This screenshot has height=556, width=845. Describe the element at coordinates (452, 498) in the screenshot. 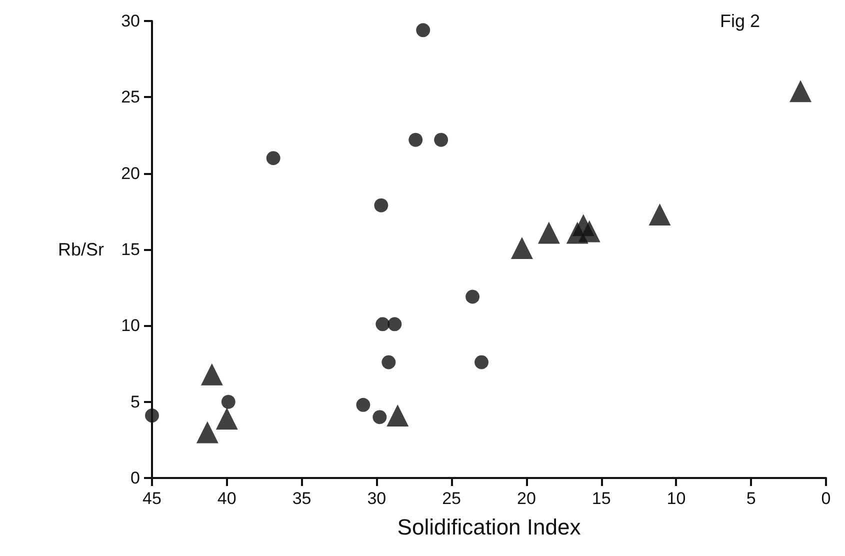

I see `x-tick-label: 25` at that location.